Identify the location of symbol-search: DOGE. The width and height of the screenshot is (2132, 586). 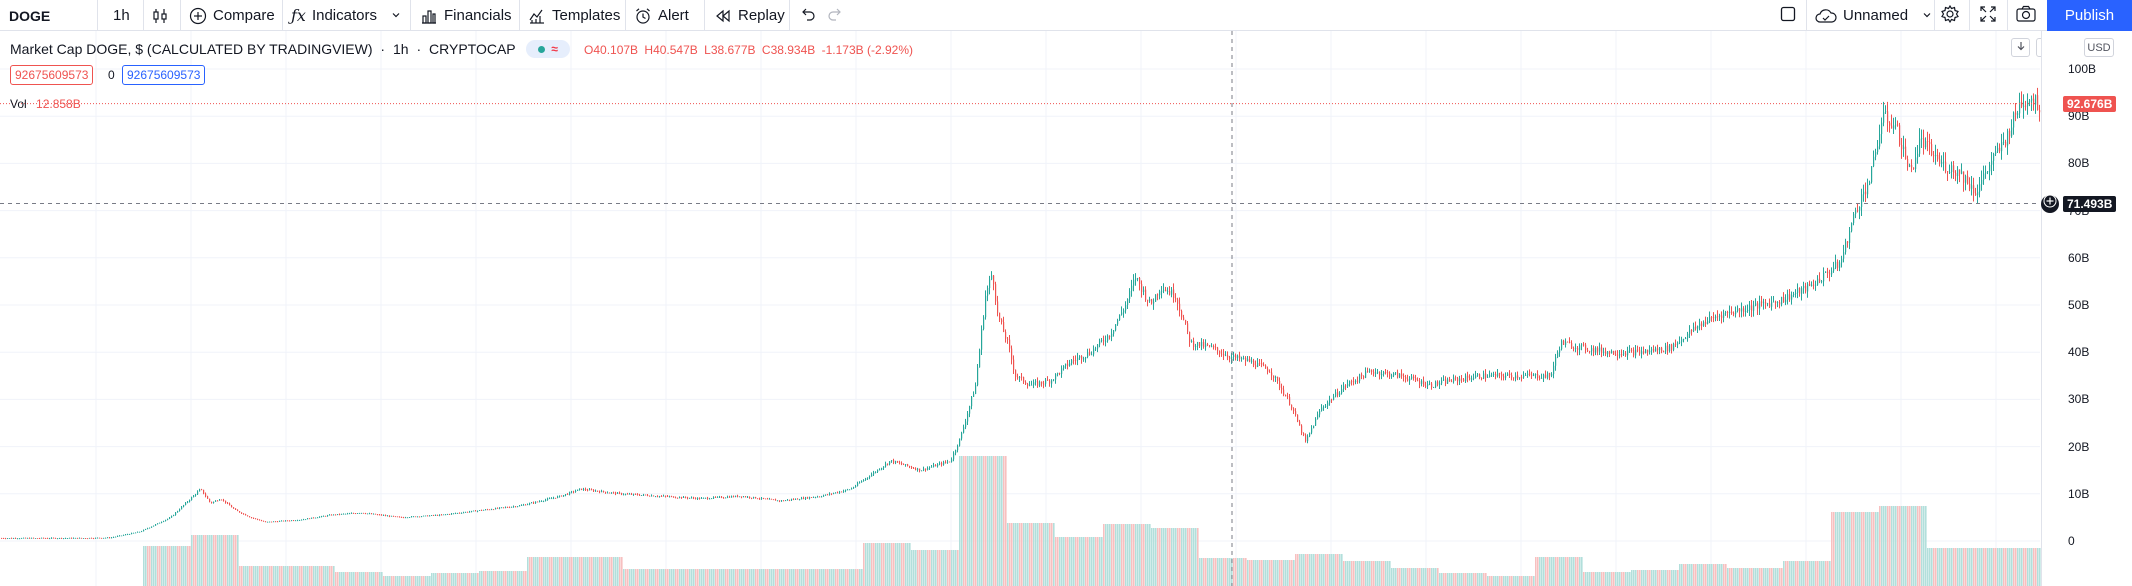
(29, 15).